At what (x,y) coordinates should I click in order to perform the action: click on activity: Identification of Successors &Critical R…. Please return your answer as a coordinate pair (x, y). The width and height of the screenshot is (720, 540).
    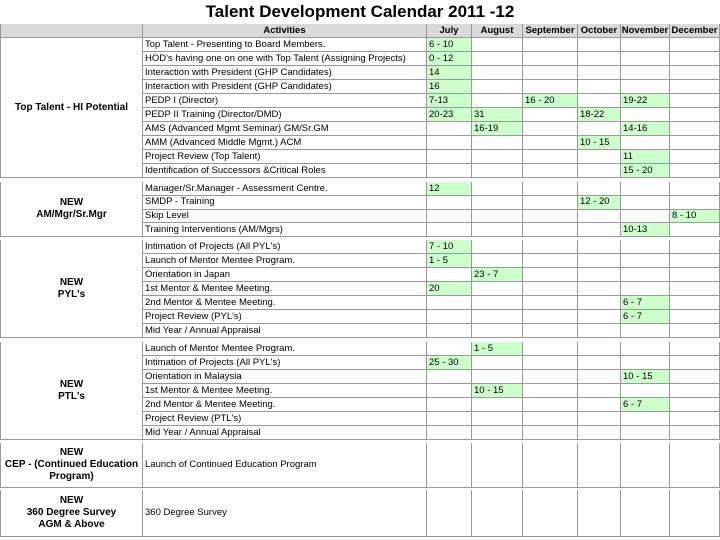
    Looking at the image, I should click on (285, 171).